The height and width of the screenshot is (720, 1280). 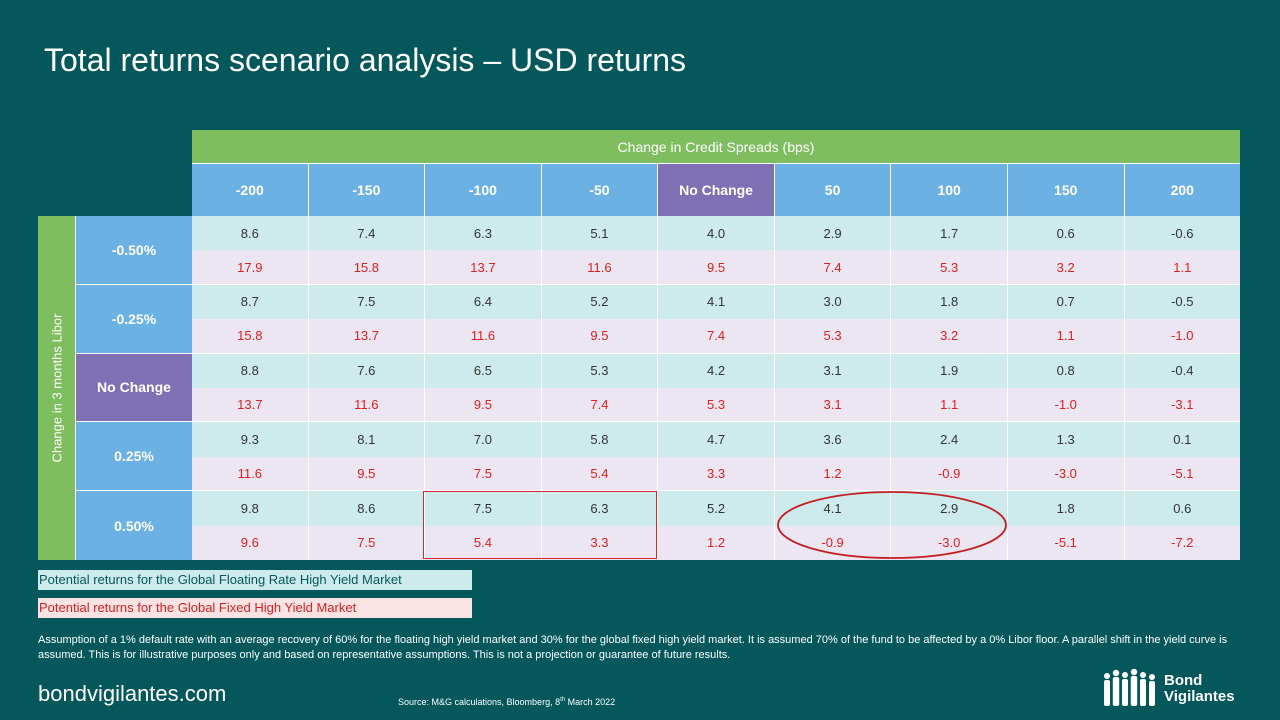 I want to click on floating-return-cell: 4.0, so click(x=716, y=233).